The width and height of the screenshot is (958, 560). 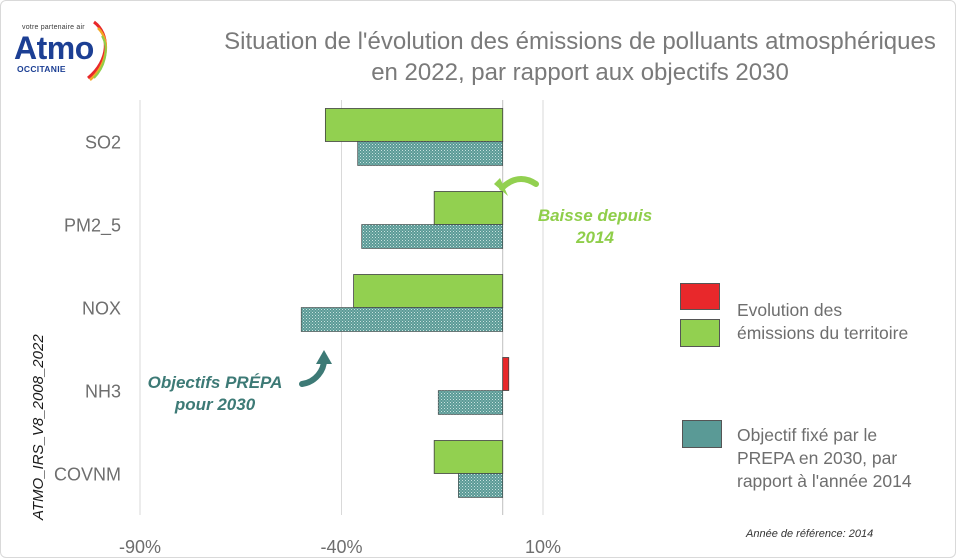 What do you see at coordinates (543, 547) in the screenshot?
I see `x-tick-label: 10%` at bounding box center [543, 547].